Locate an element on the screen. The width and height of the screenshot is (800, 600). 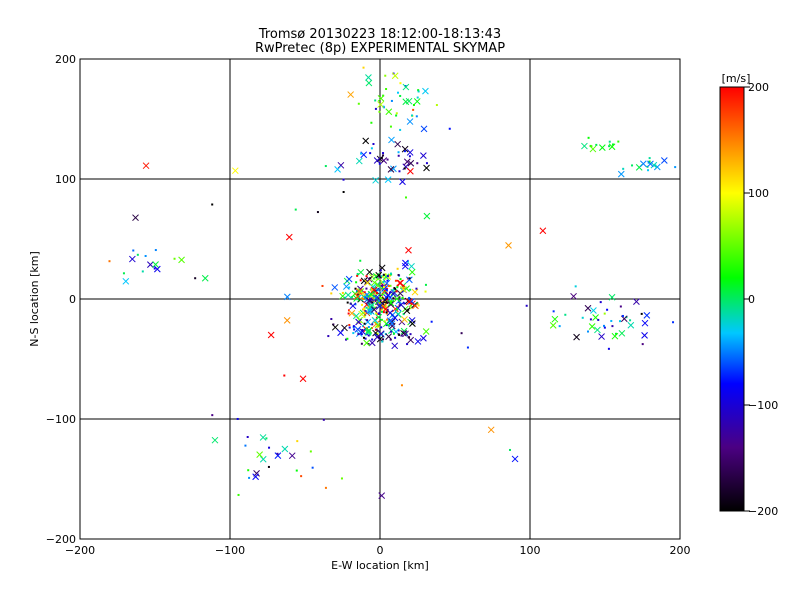
colorbar-tick-label: 100 is located at coordinates (758, 193).